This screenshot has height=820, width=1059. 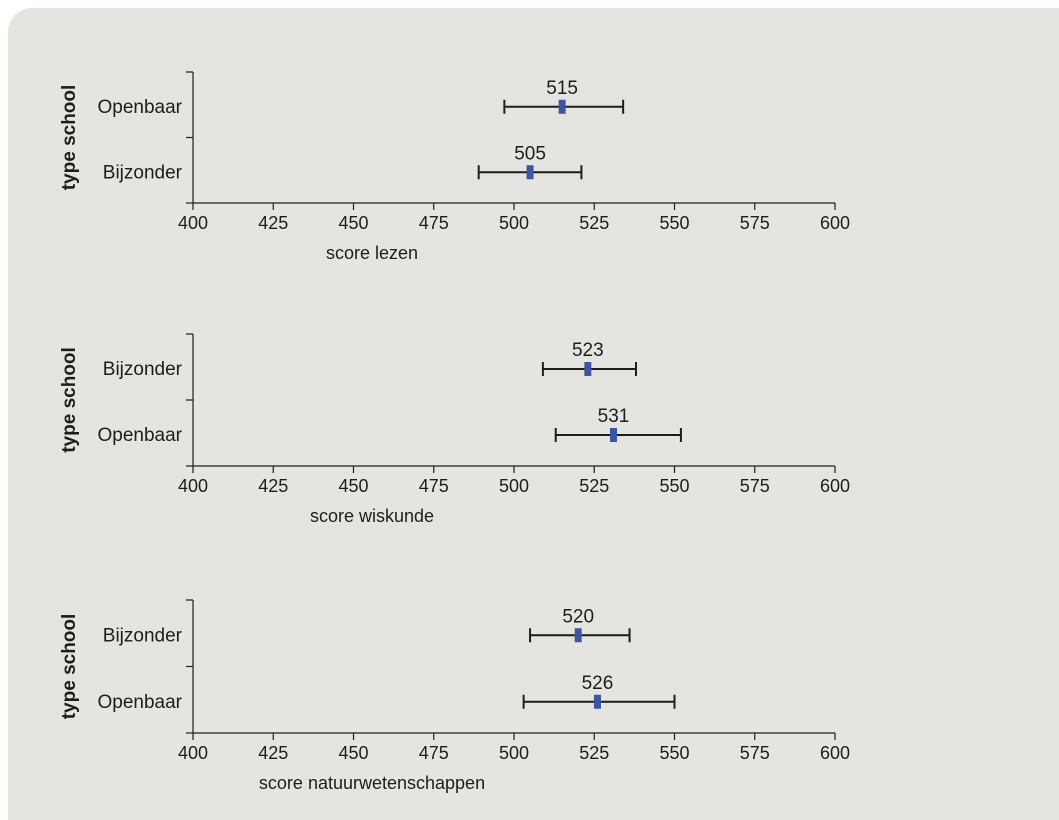 I want to click on value-label: 505, so click(x=530, y=153).